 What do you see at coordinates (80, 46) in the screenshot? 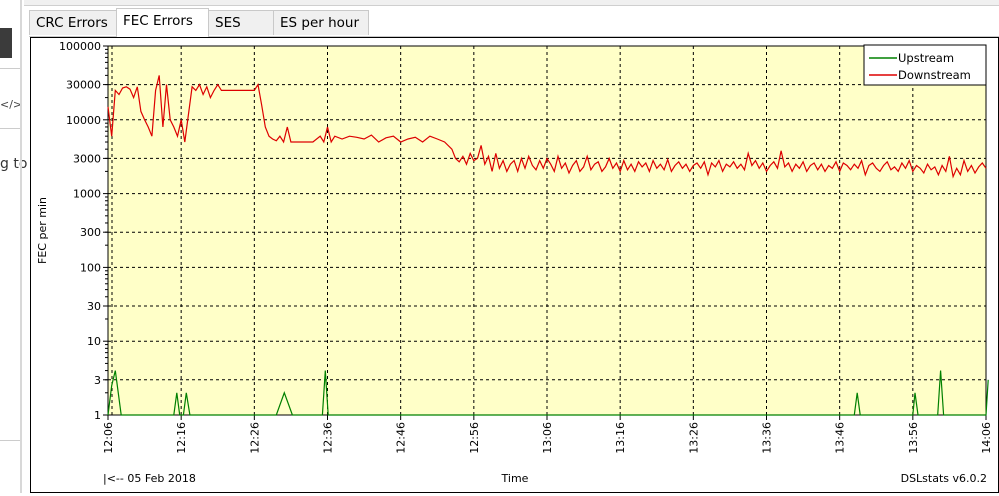
I see `y-tick-label: 100000` at bounding box center [80, 46].